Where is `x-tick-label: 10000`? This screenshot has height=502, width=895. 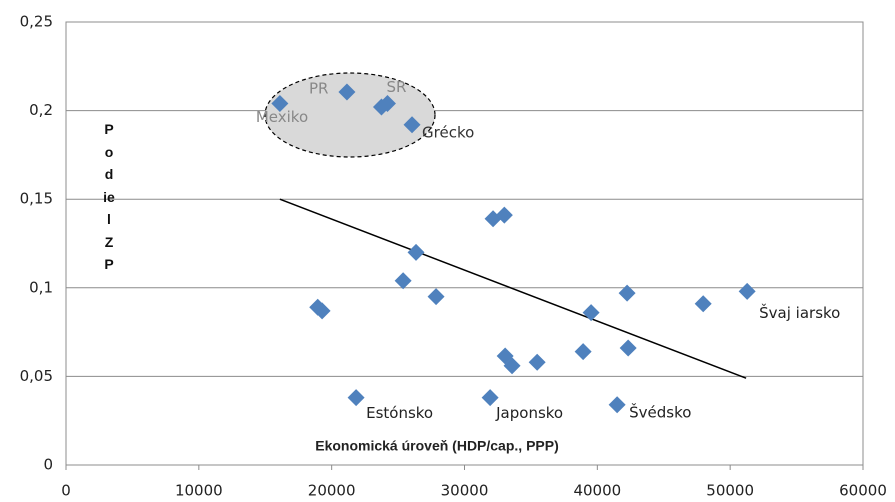
x-tick-label: 10000 is located at coordinates (199, 491).